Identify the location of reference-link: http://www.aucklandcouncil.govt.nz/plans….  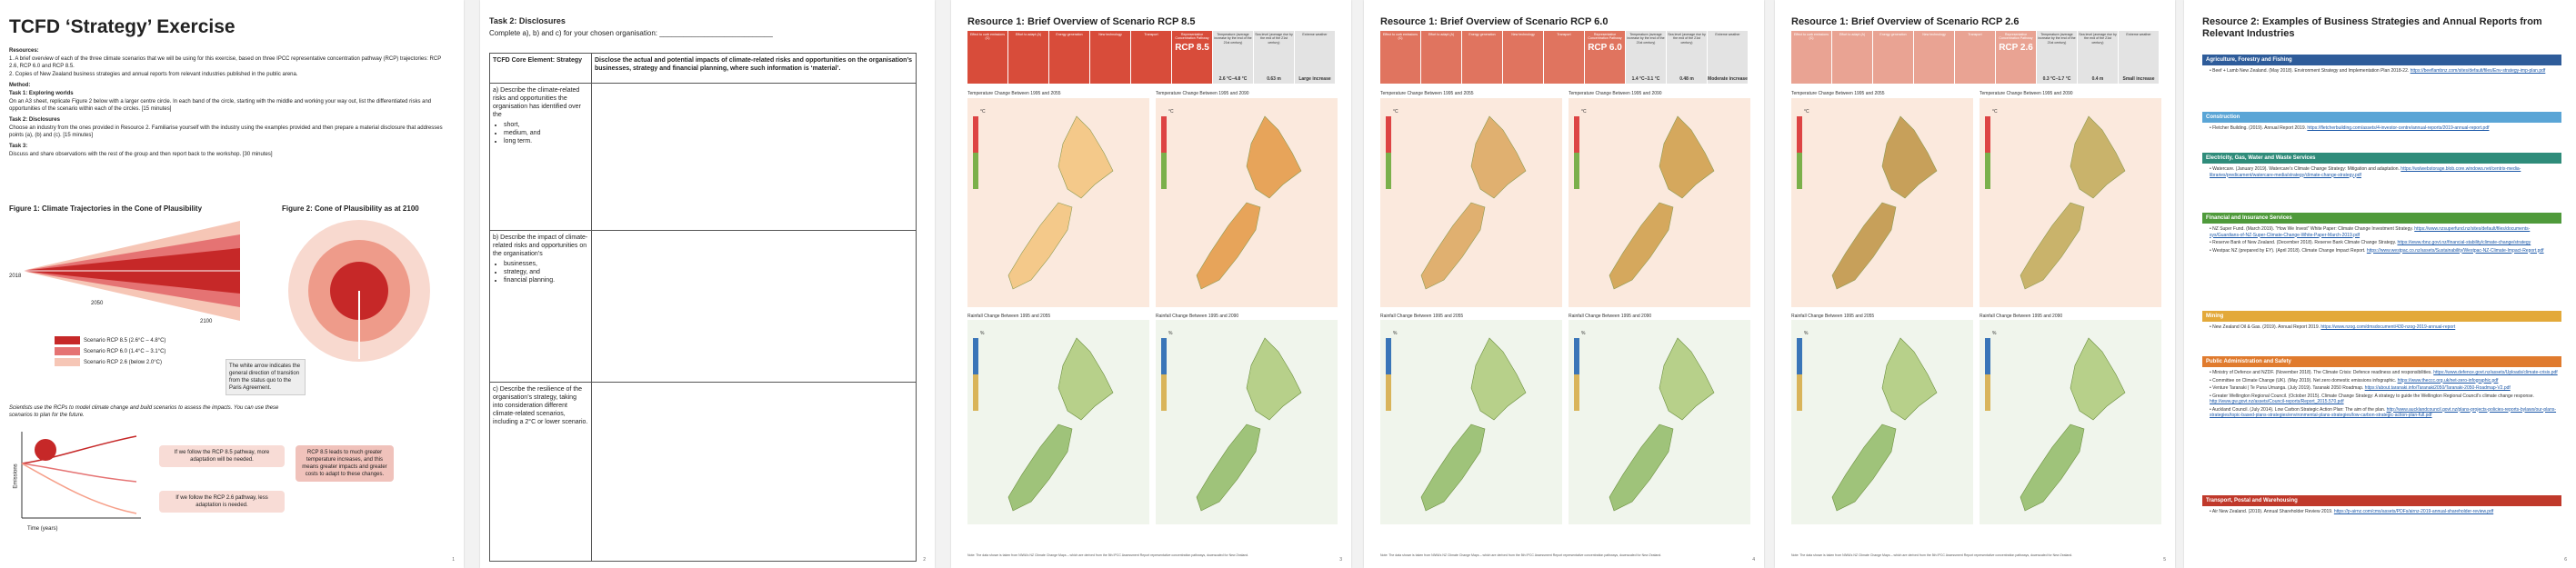
(2383, 412).